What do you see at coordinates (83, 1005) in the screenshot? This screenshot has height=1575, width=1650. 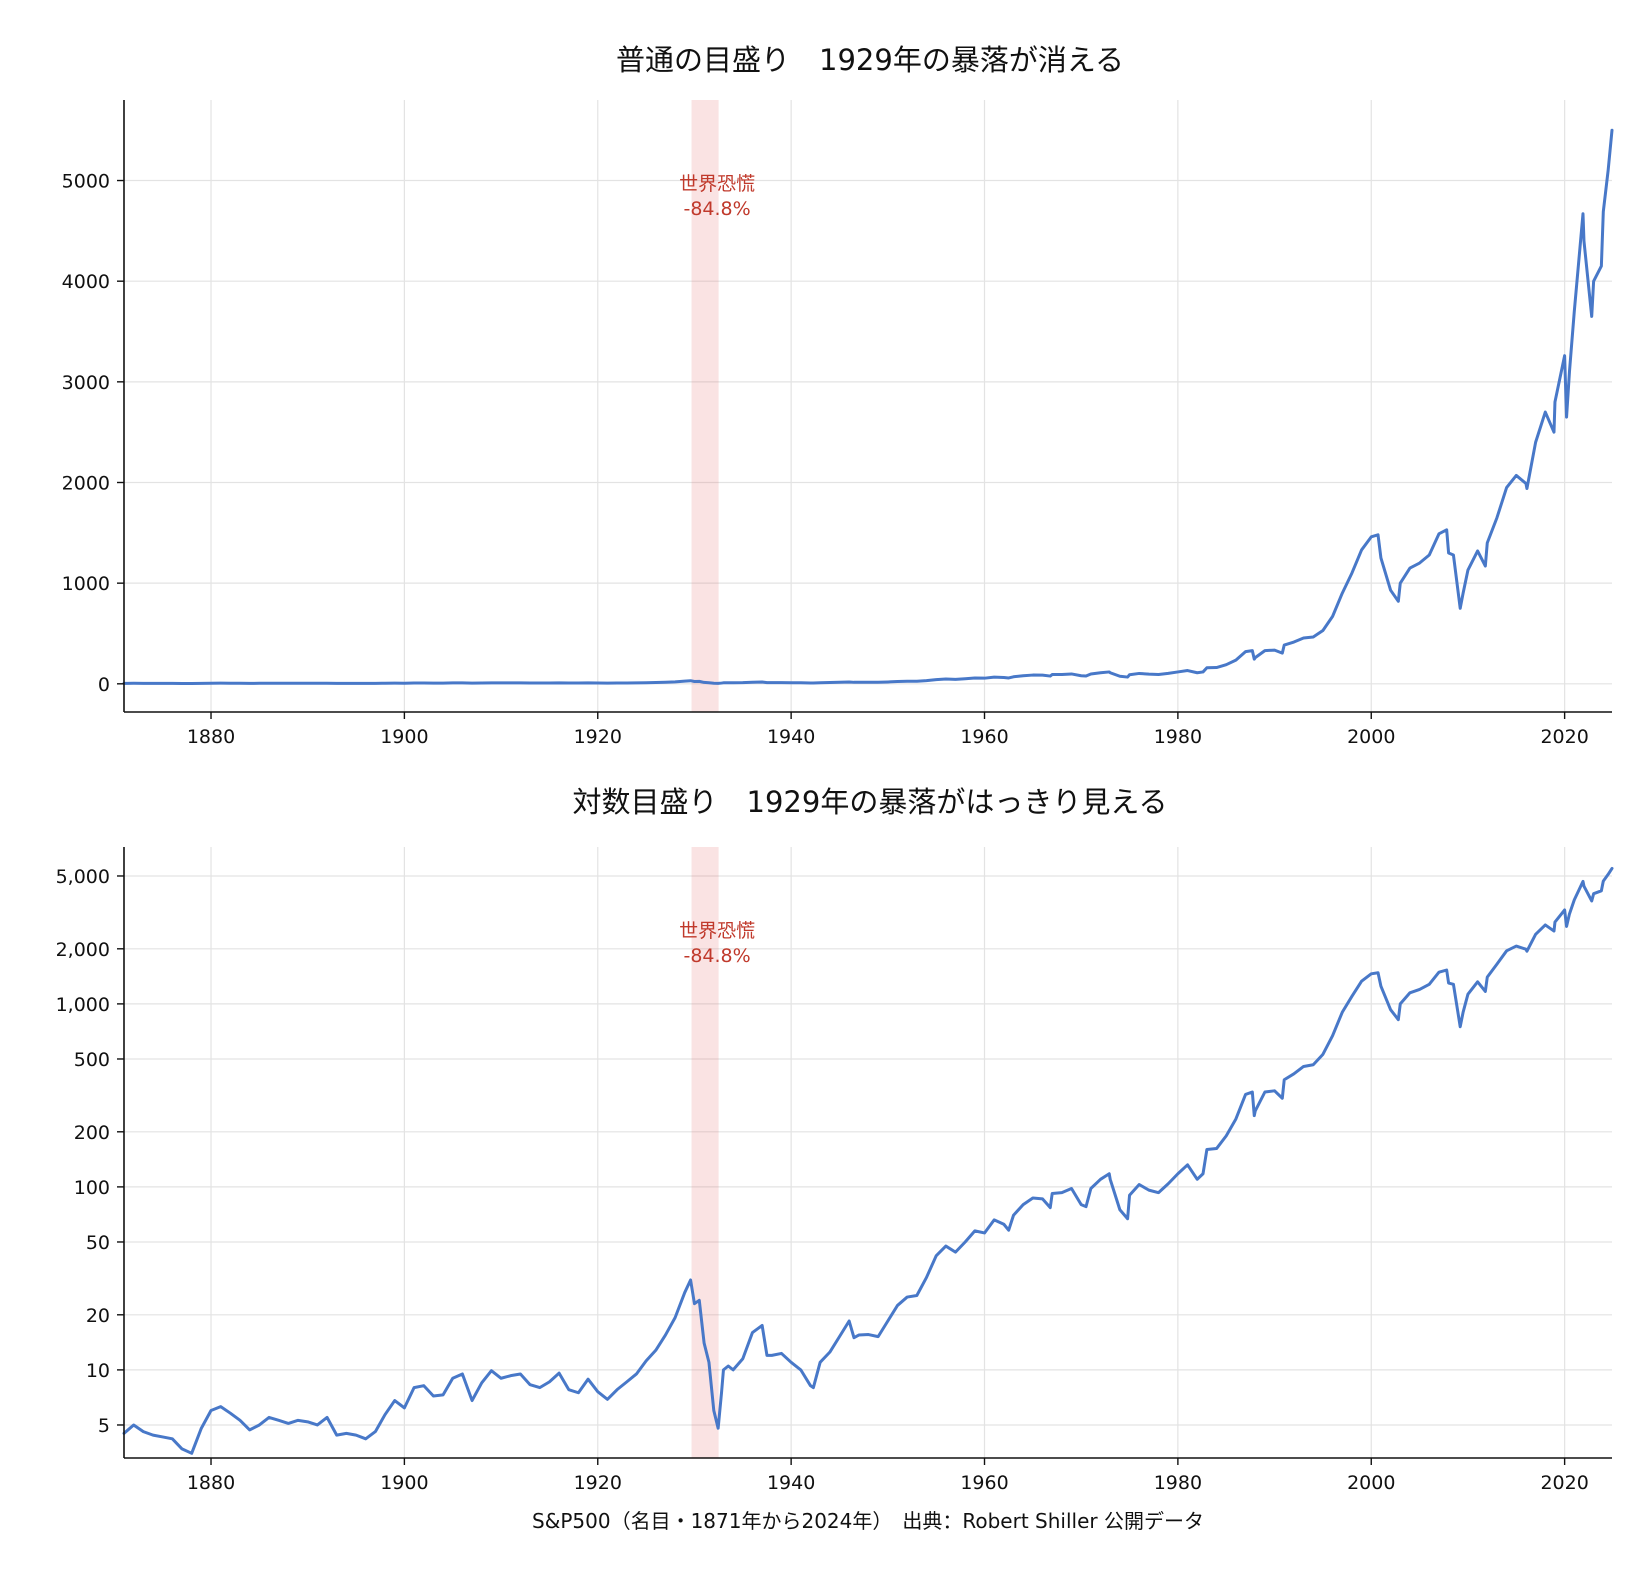 I see `y-tick-label: 1,000` at bounding box center [83, 1005].